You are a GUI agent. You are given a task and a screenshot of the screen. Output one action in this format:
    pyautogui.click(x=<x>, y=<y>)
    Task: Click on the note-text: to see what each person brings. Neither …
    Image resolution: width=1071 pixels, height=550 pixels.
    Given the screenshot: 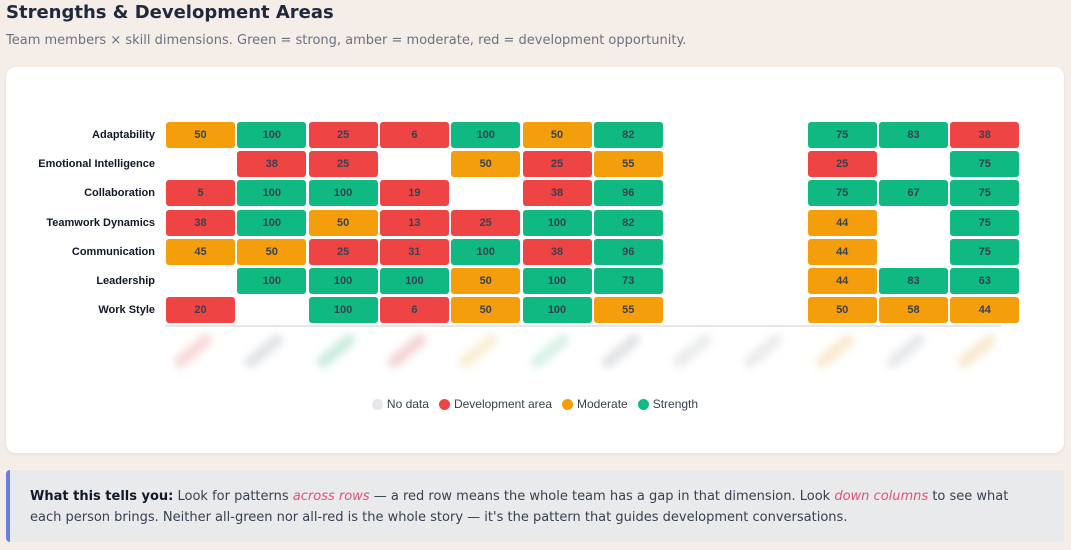 What is the action you would take?
    pyautogui.click(x=519, y=507)
    